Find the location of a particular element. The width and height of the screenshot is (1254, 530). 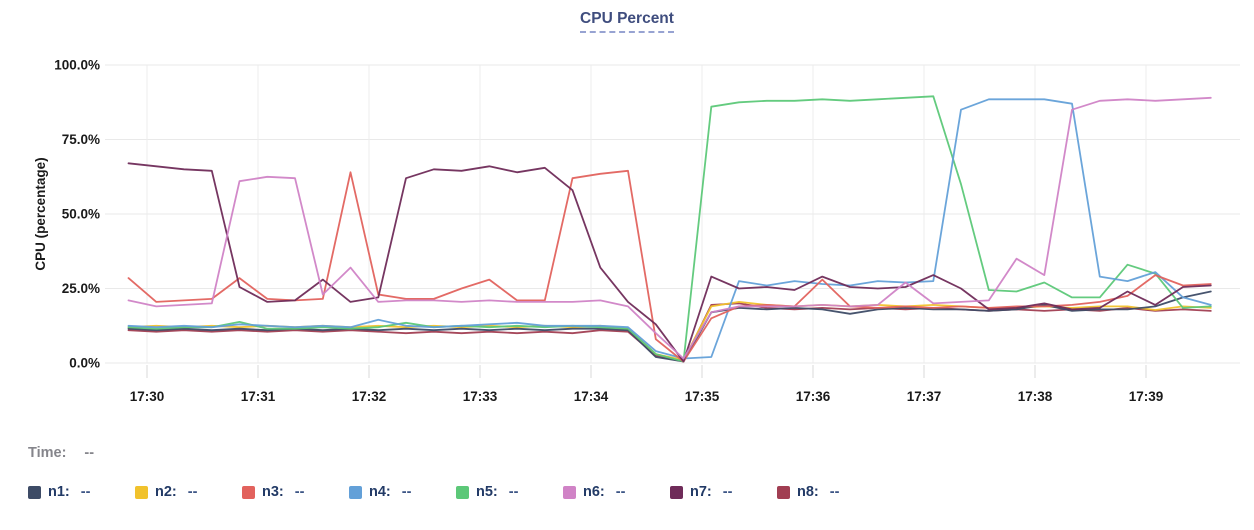

legend-value-n1: -- is located at coordinates (85, 492).